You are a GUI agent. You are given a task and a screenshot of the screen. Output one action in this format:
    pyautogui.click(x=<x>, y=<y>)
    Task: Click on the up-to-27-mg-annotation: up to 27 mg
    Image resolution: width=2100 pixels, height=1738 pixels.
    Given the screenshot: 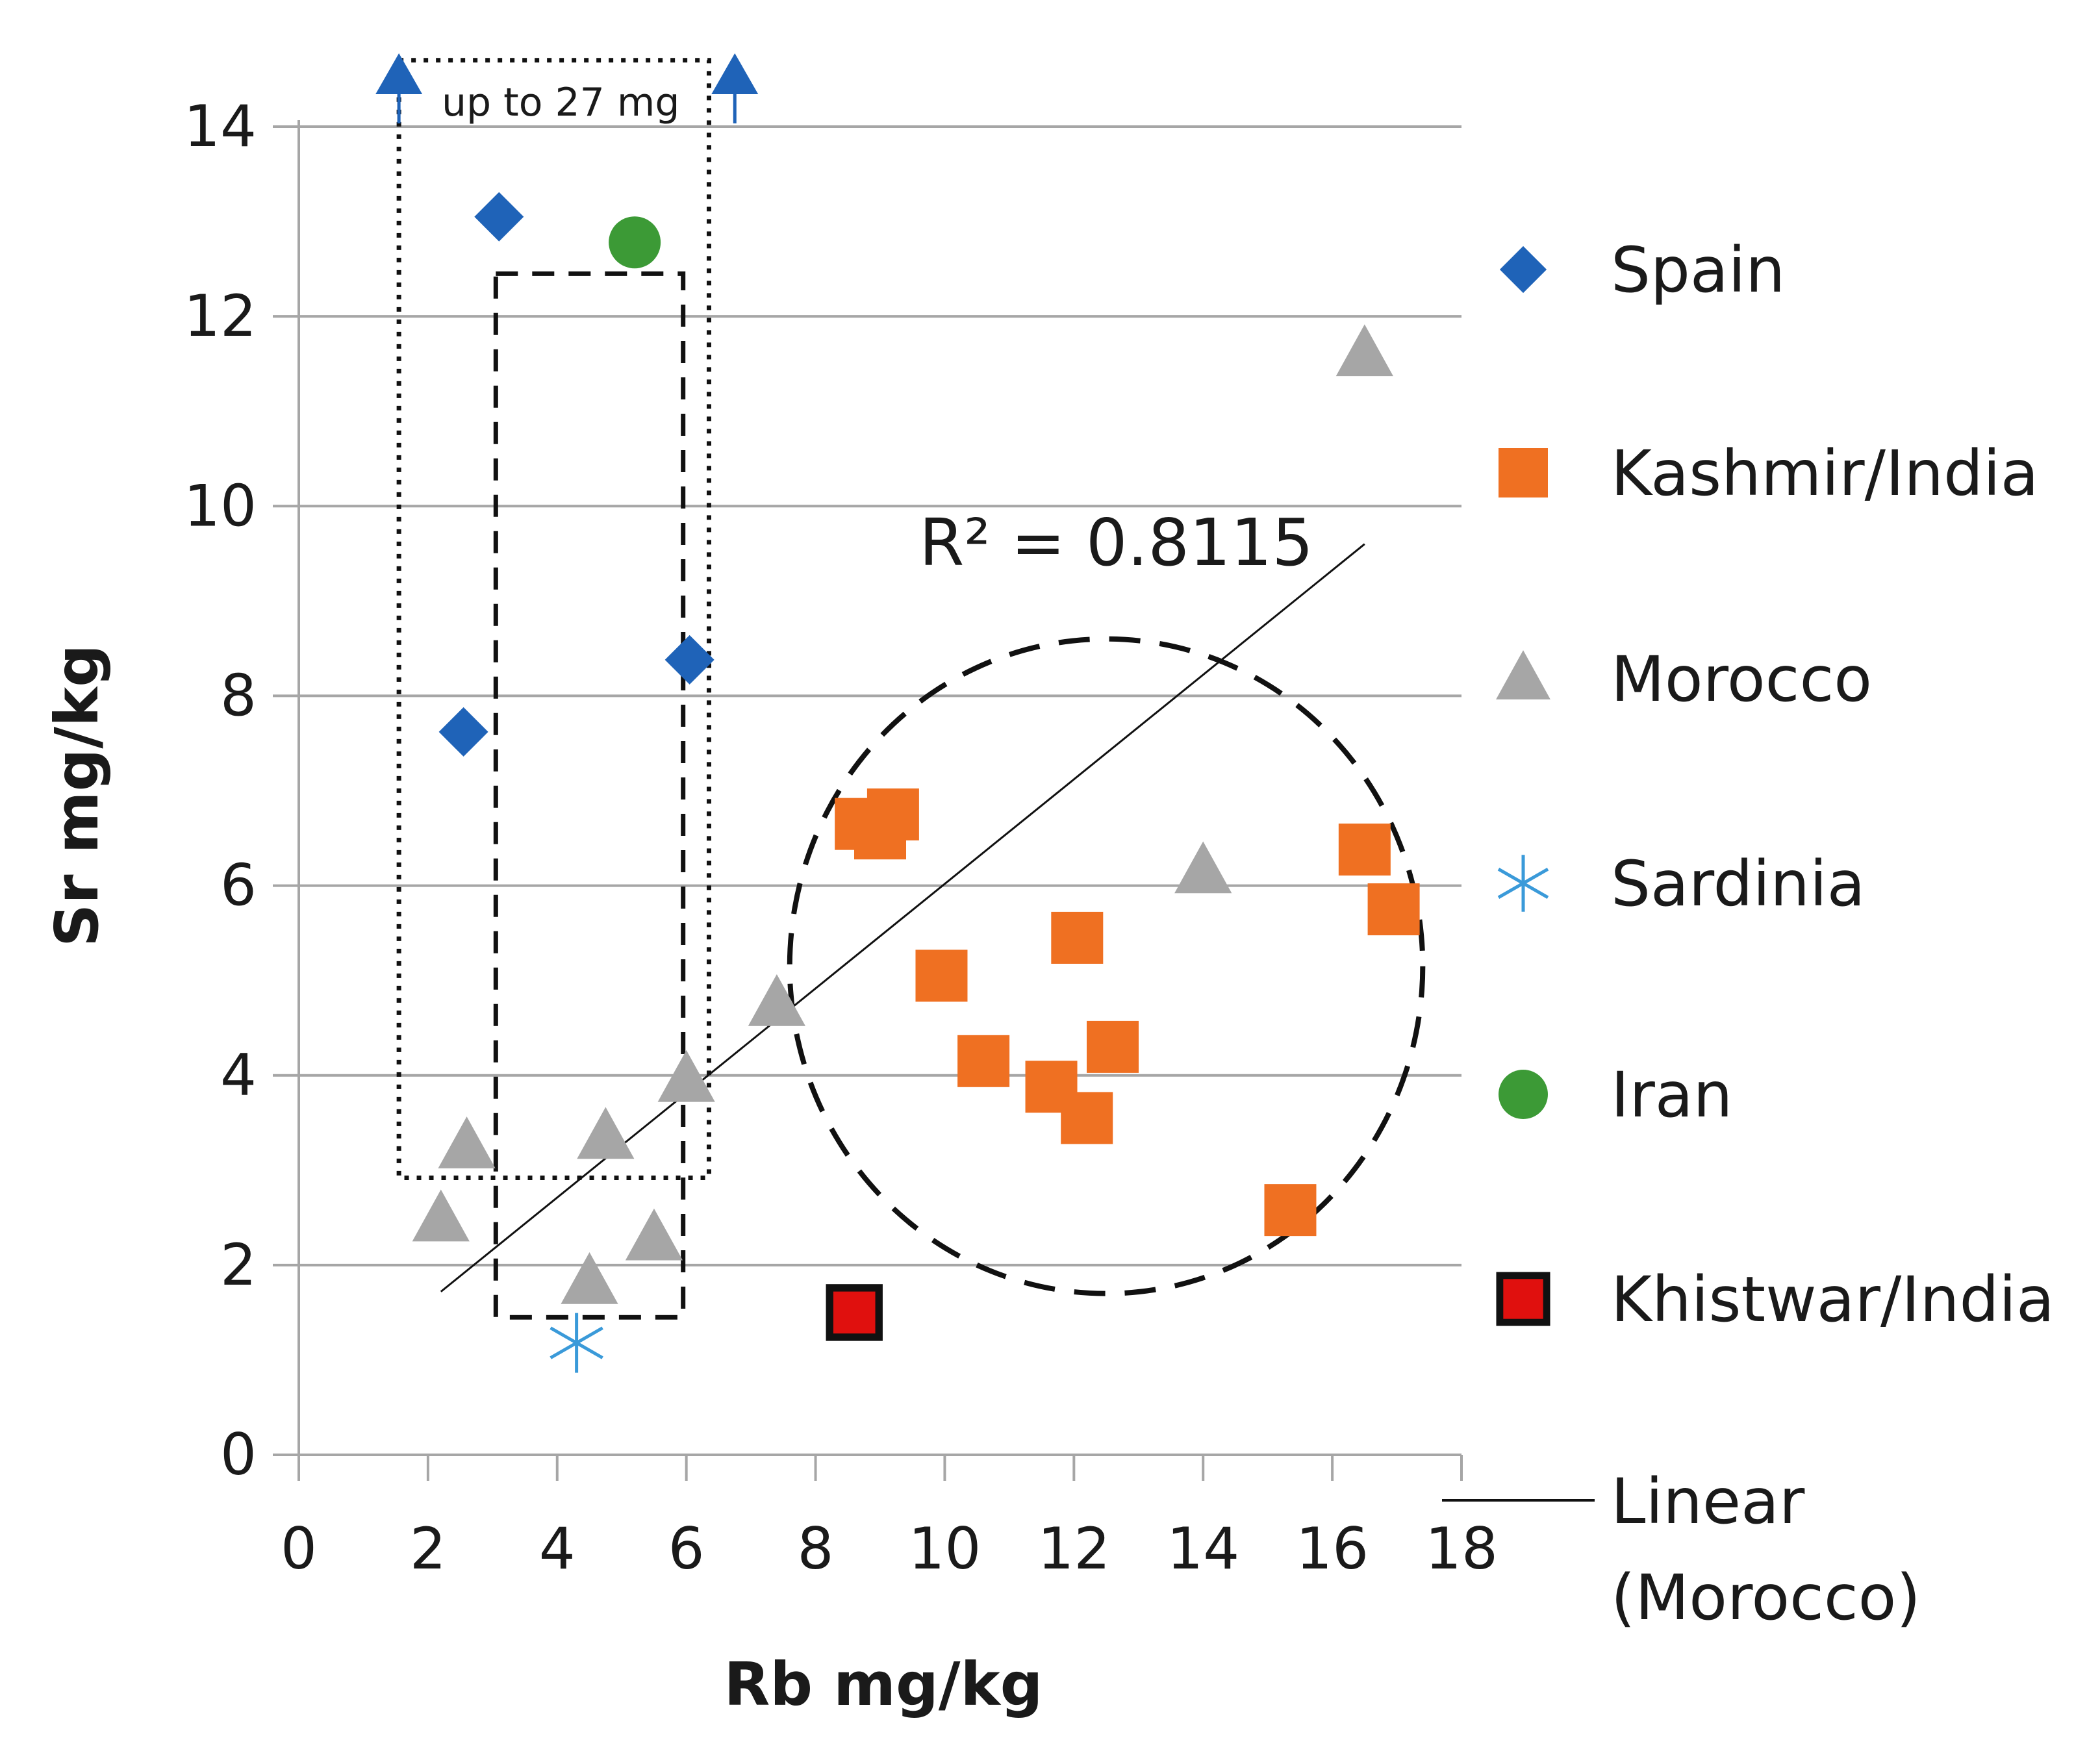 What is the action you would take?
    pyautogui.click(x=560, y=102)
    